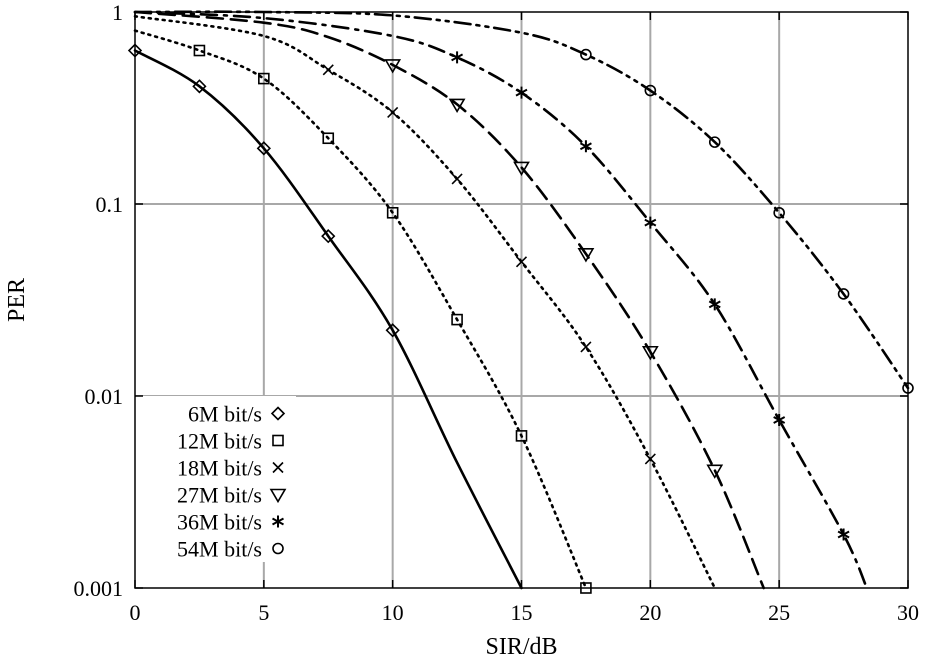 The height and width of the screenshot is (663, 925). I want to click on y-tick-label: 0.001, so click(99, 588).